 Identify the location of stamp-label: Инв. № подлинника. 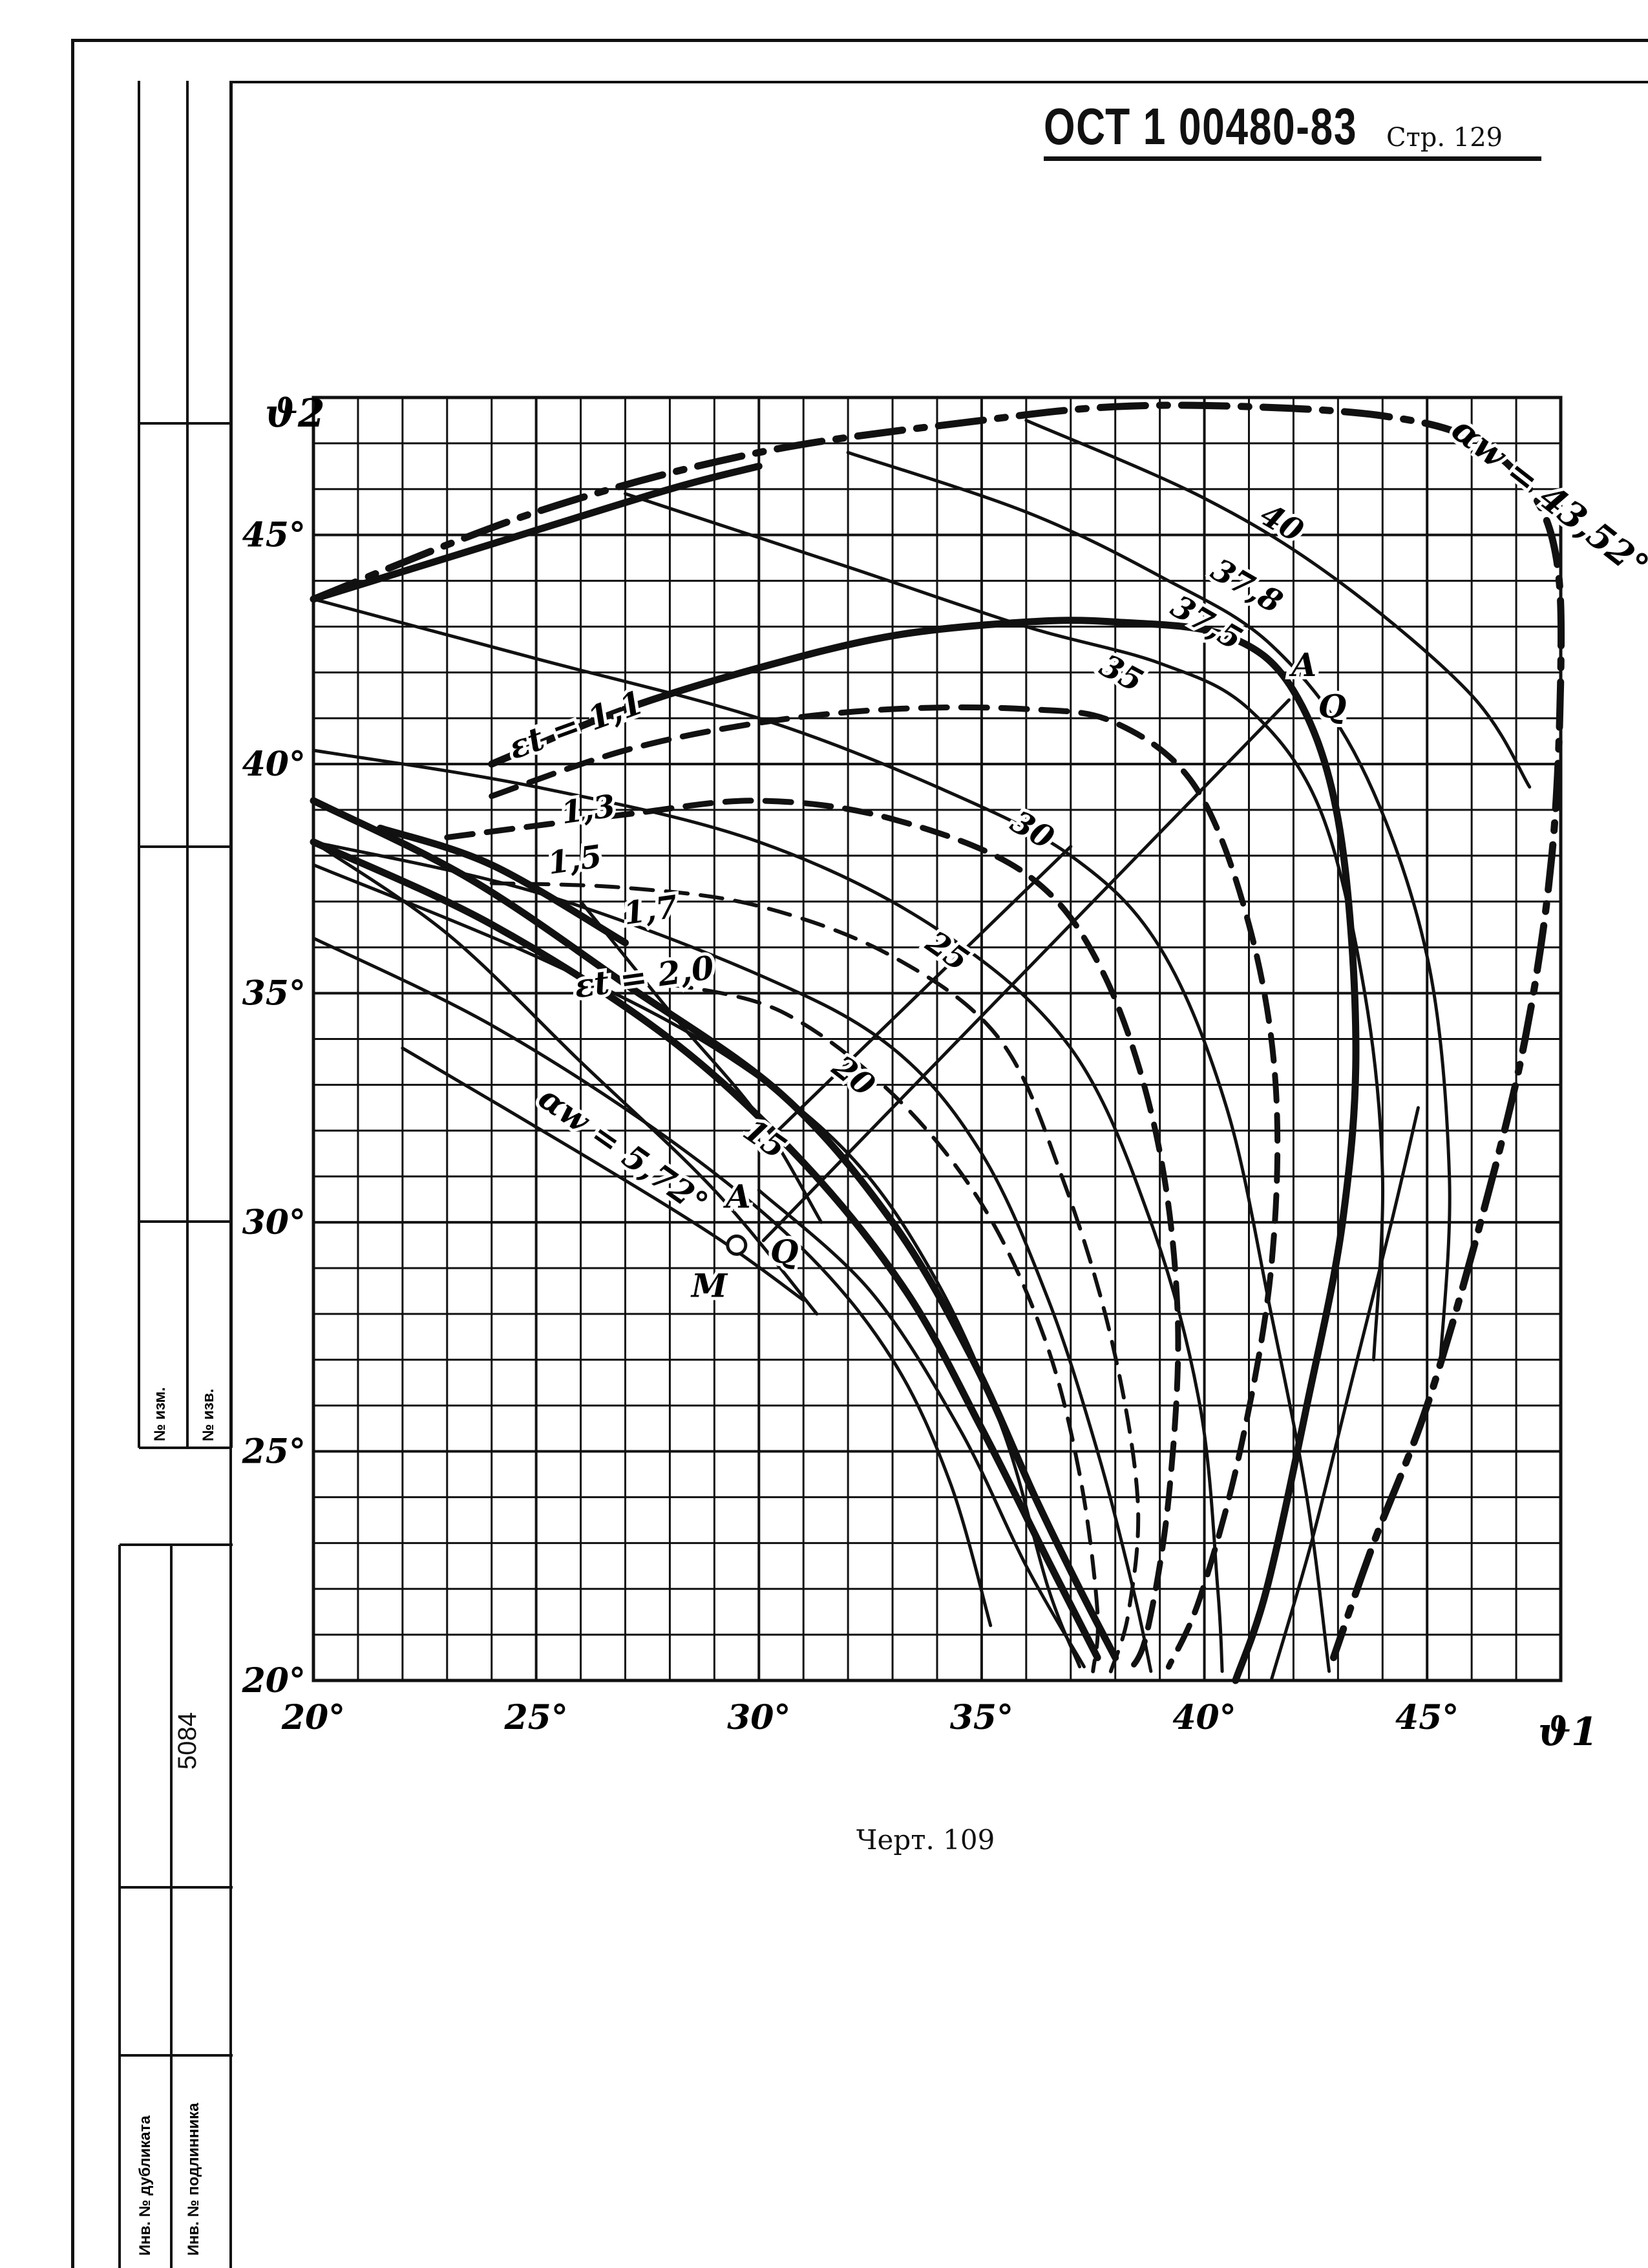
(193, 2179).